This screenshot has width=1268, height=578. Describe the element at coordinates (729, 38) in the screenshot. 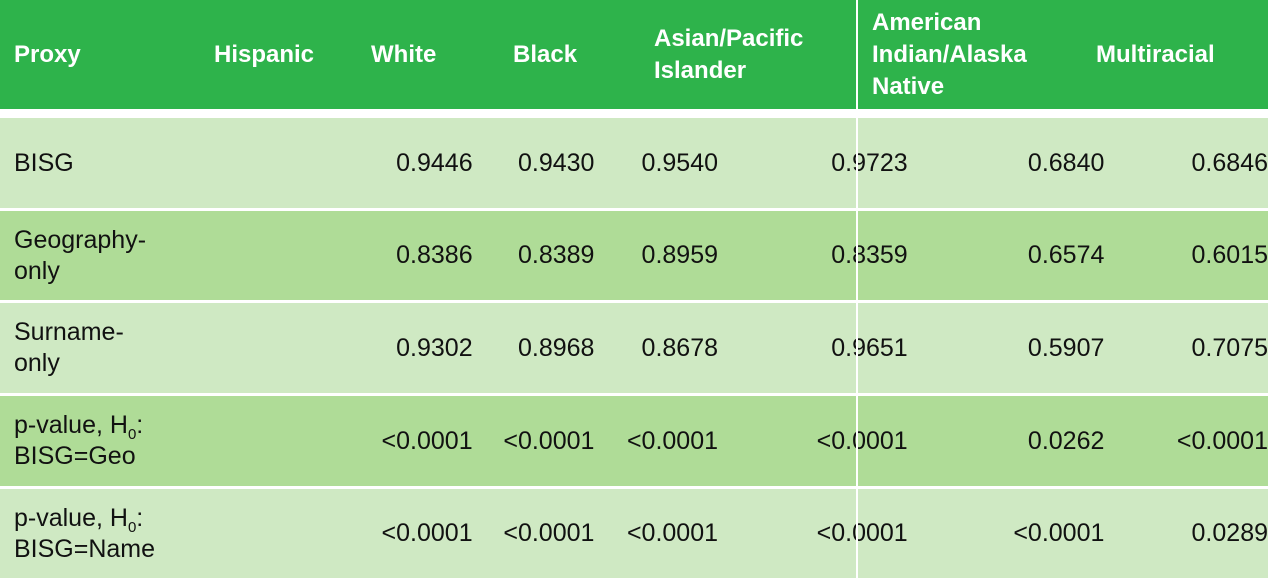

I see `header-asian-line1: Asian/Pacific` at that location.